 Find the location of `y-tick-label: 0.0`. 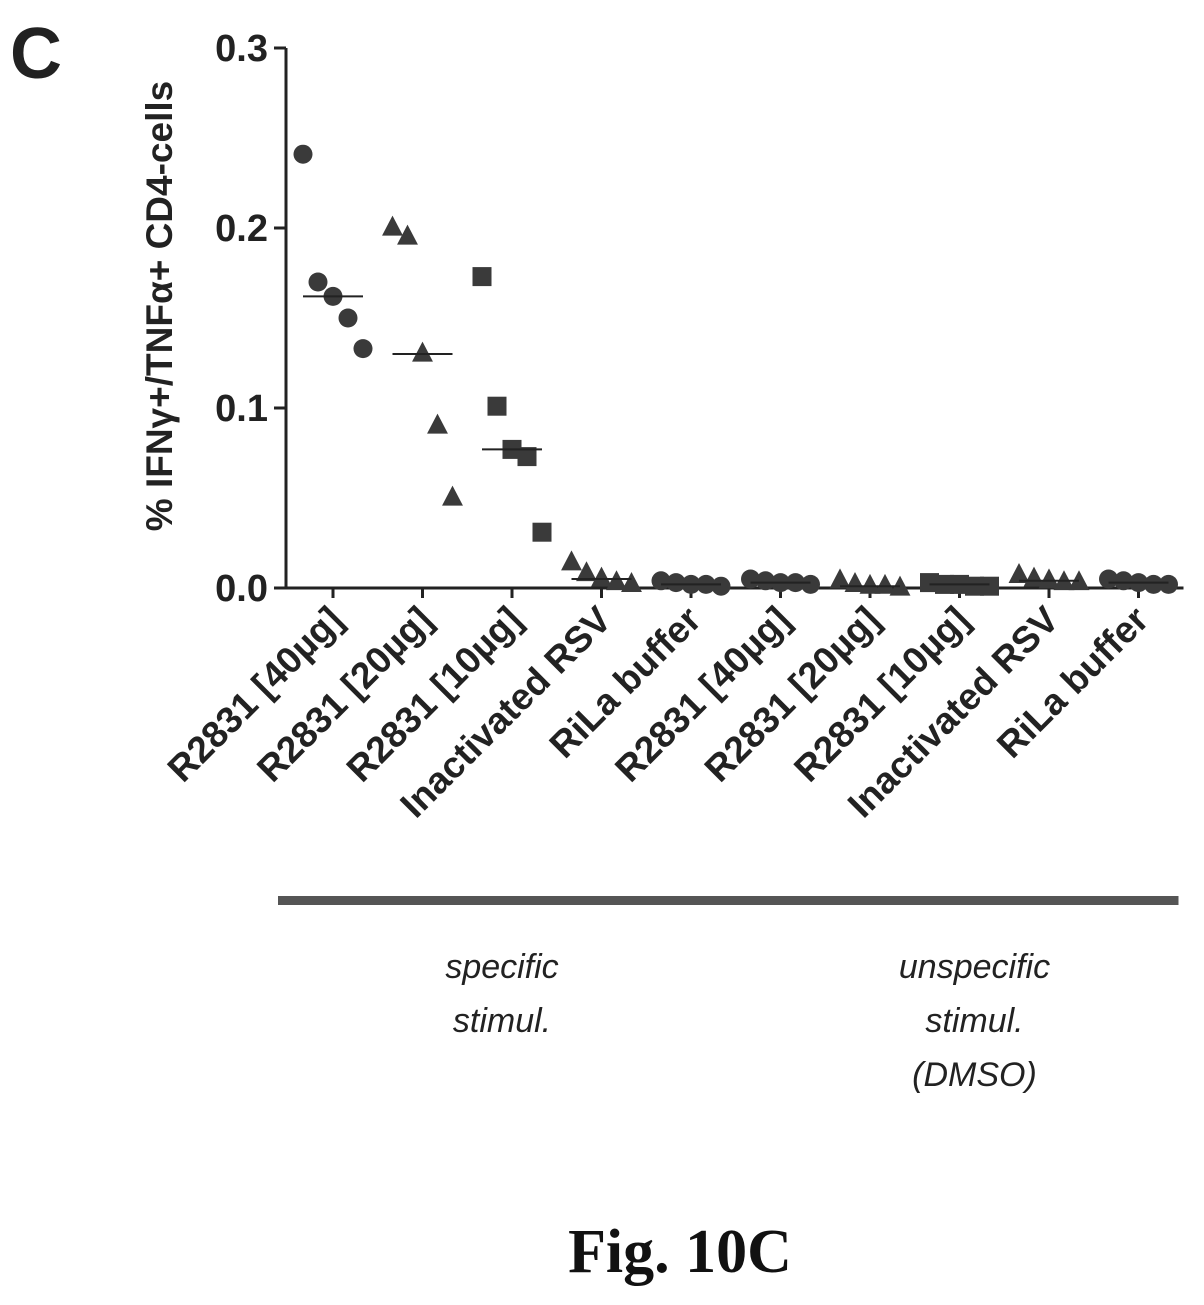

y-tick-label: 0.0 is located at coordinates (241, 589).